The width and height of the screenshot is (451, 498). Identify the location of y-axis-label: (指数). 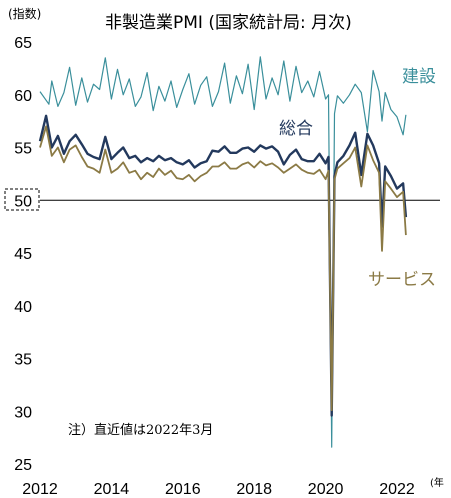
(24, 13).